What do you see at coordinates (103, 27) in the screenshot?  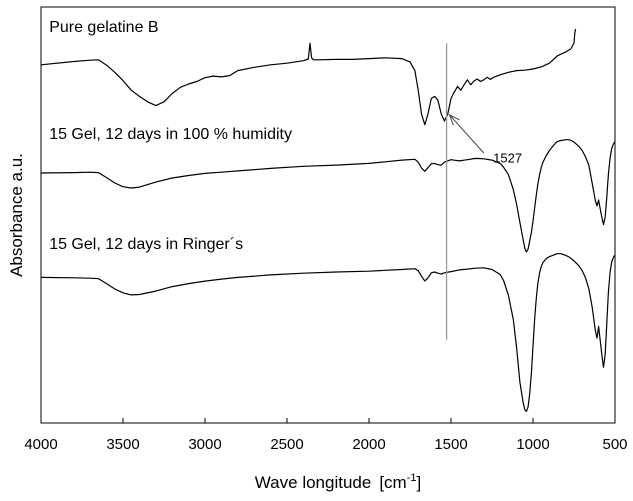 I see `trace-label-gelatine: Pure gelatine B` at bounding box center [103, 27].